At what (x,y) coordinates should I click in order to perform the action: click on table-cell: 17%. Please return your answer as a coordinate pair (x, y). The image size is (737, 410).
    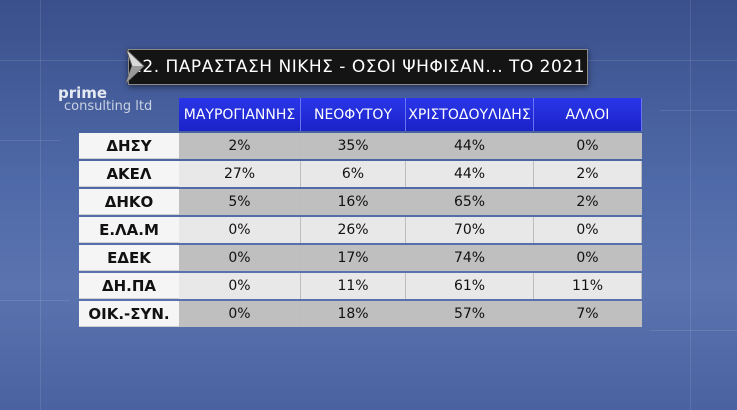
    Looking at the image, I should click on (353, 258).